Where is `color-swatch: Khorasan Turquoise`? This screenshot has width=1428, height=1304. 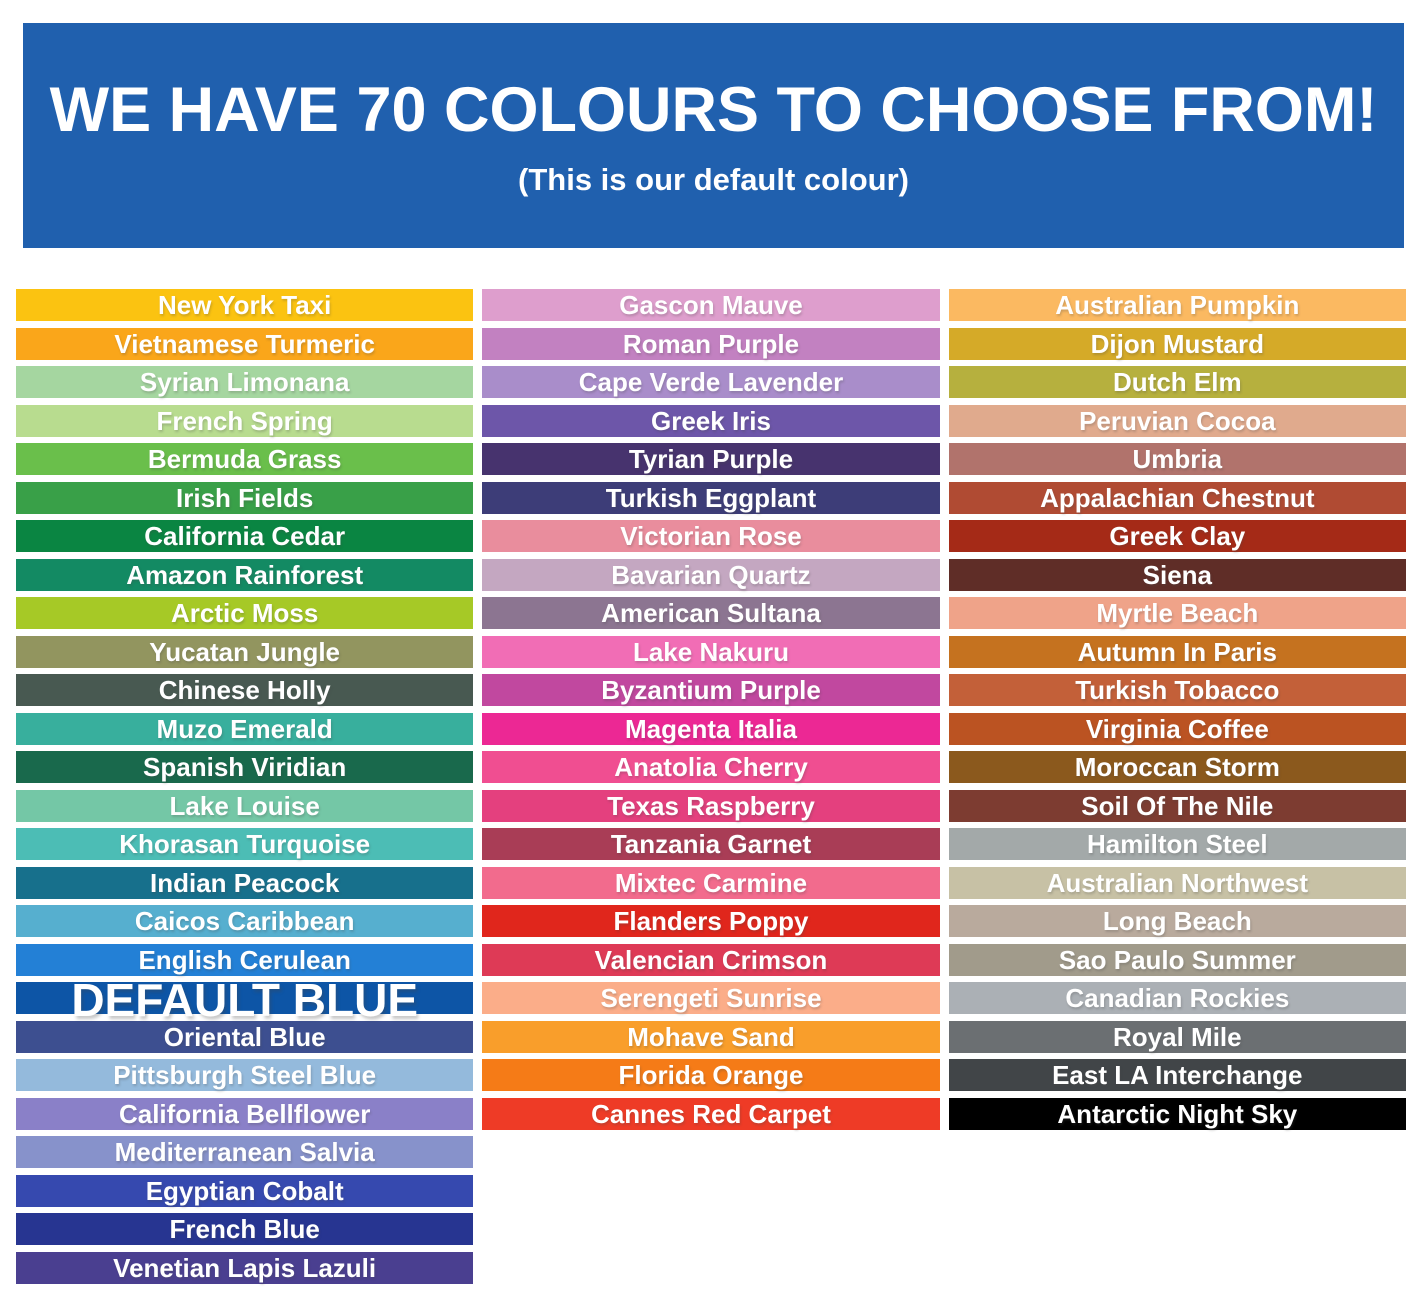
color-swatch: Khorasan Turquoise is located at coordinates (245, 844).